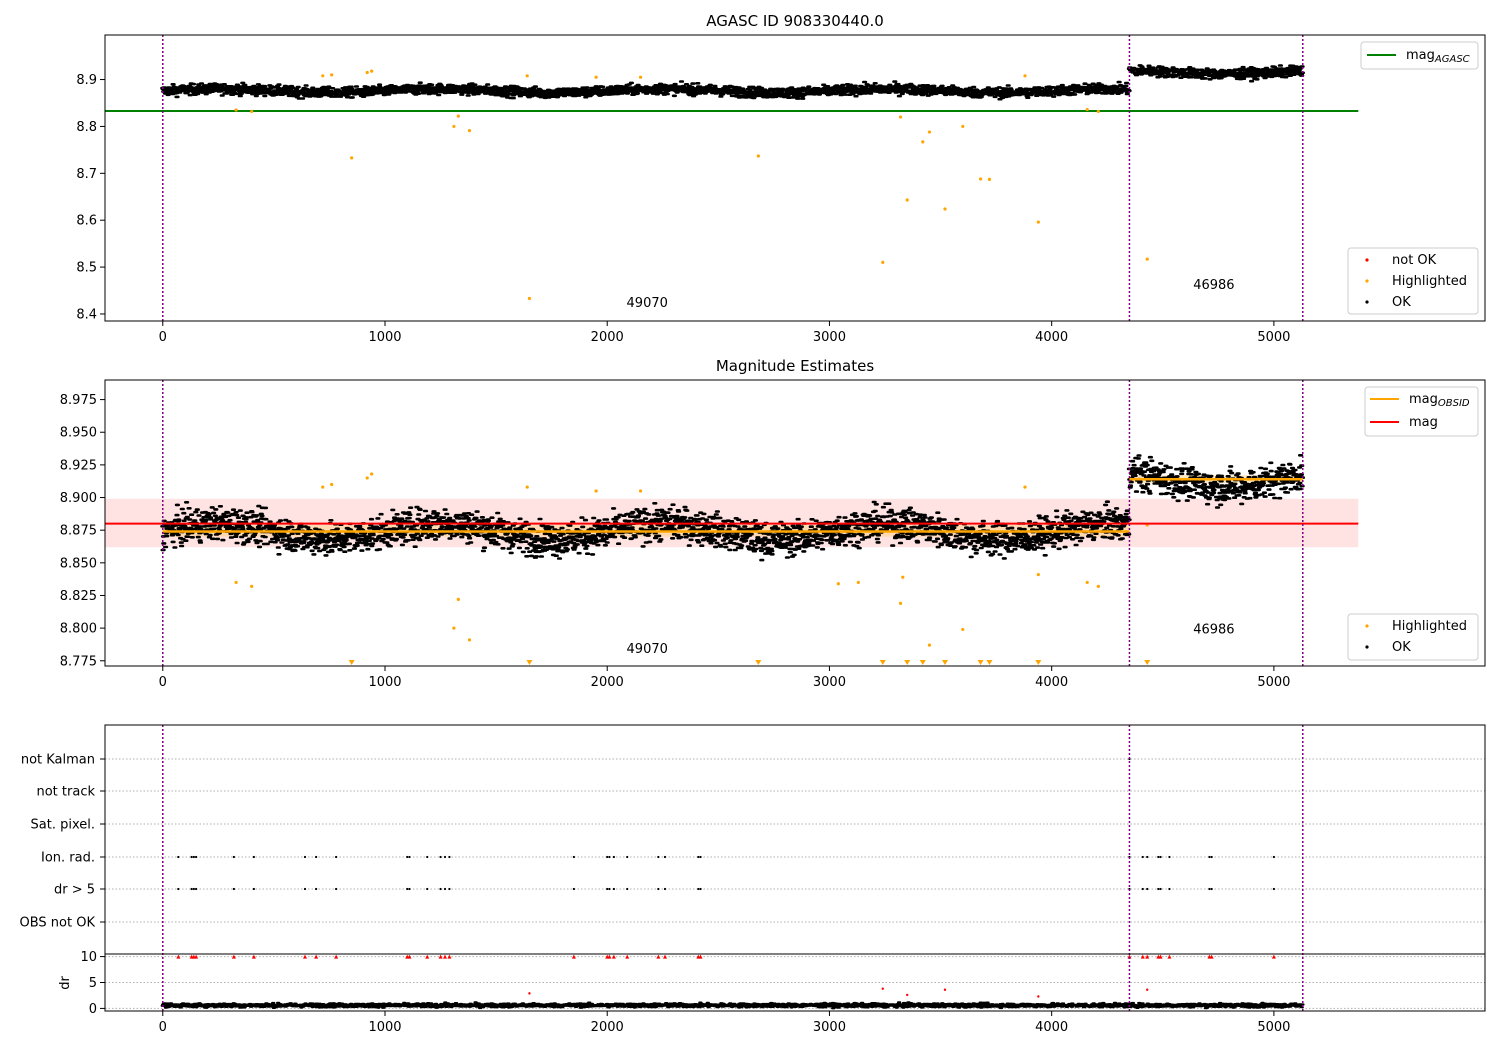 This screenshot has height=1050, width=1500. I want to click on legend-ok-text: OK, so click(1401, 302).